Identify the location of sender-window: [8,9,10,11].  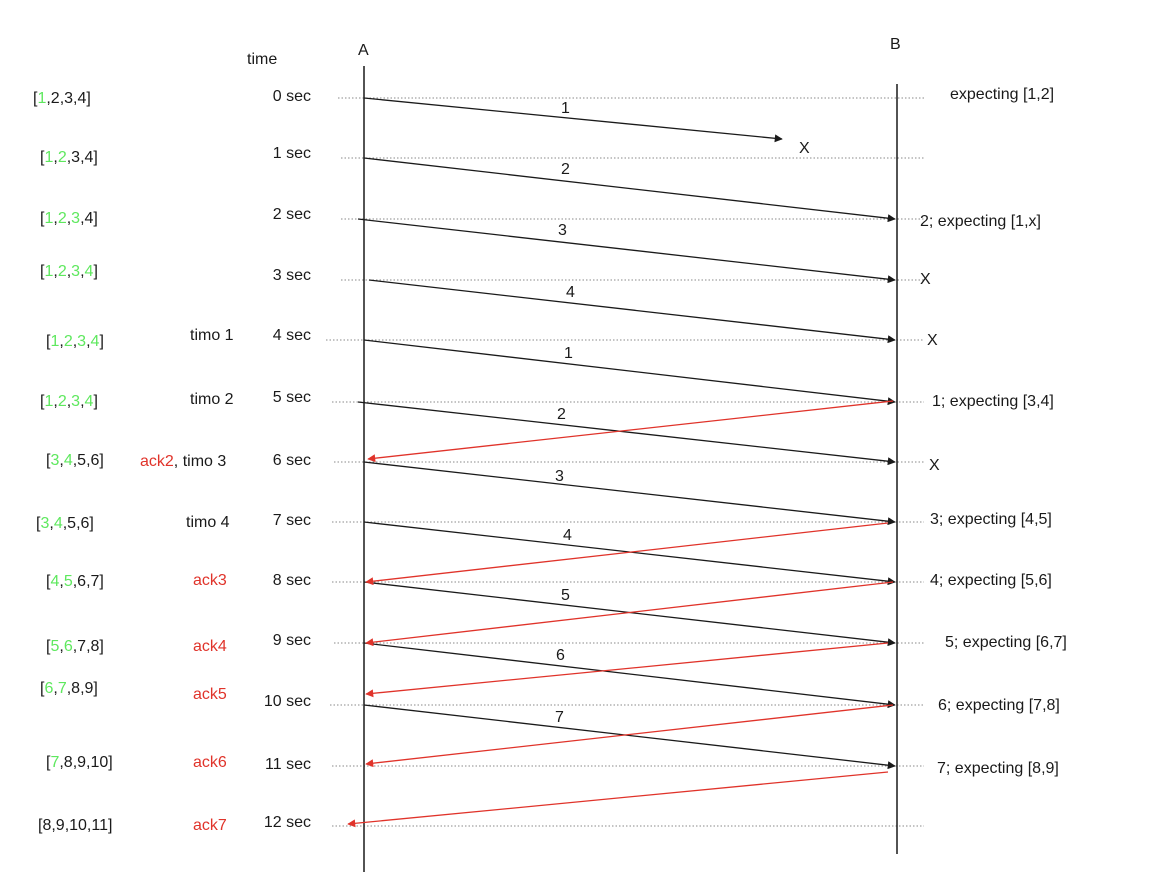
(75, 825).